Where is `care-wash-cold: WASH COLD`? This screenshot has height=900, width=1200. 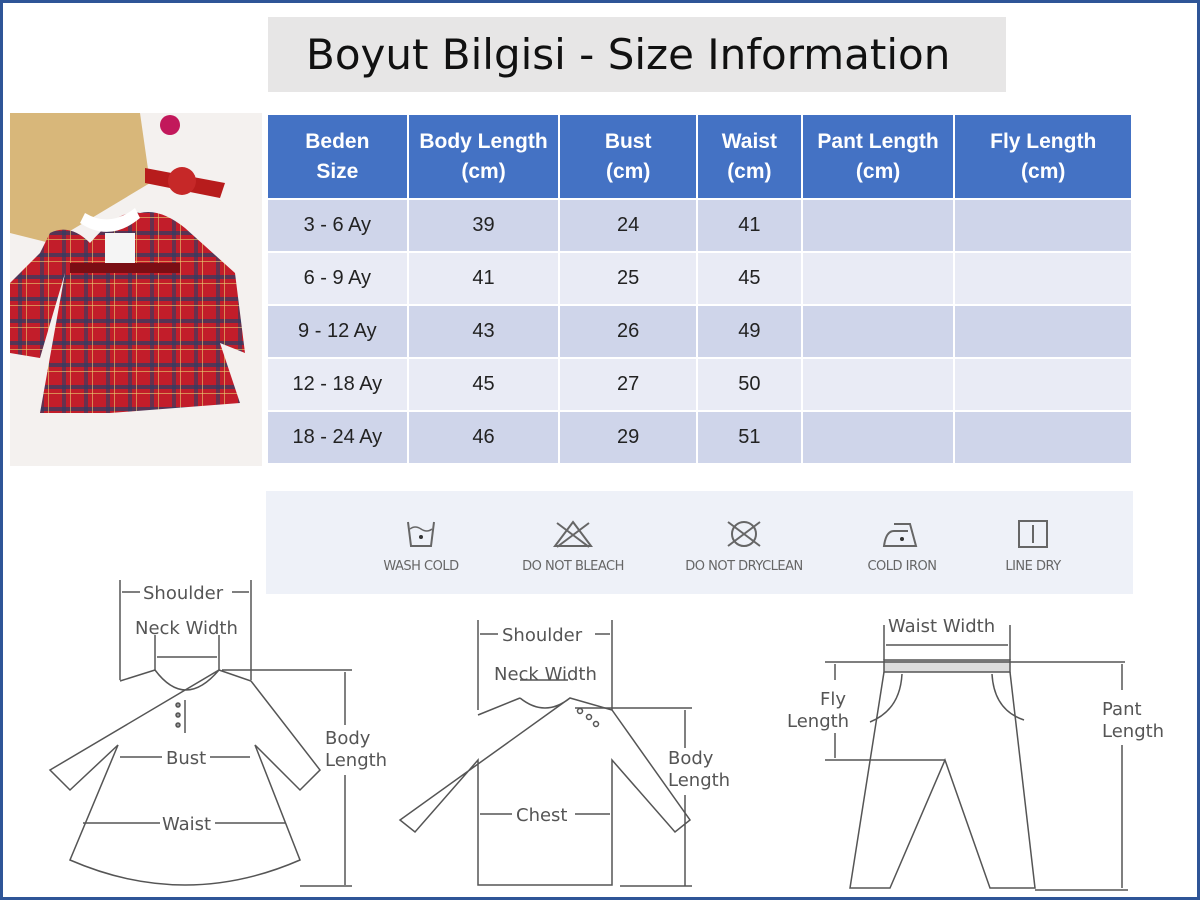 care-wash-cold: WASH COLD is located at coordinates (421, 532).